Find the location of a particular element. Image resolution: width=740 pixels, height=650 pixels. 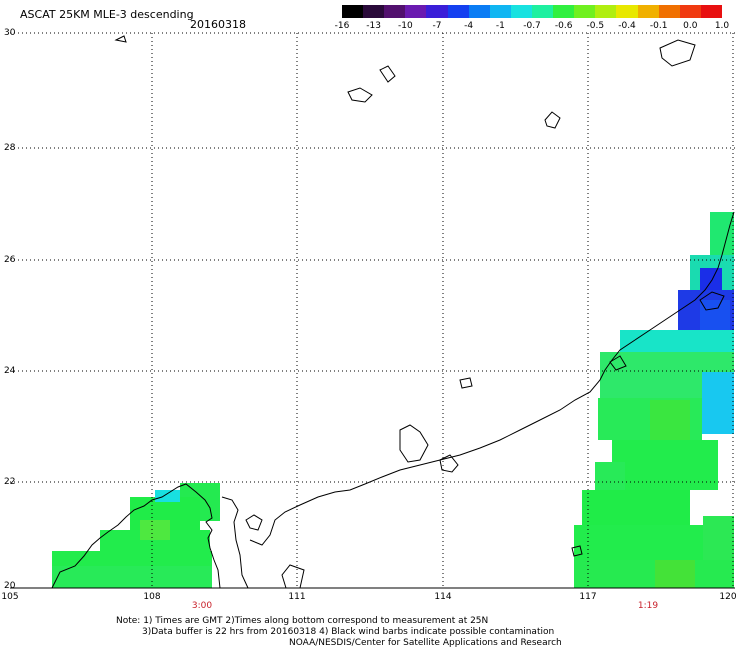

colorbar-tick-label: 1.0 is located at coordinates (722, 26).